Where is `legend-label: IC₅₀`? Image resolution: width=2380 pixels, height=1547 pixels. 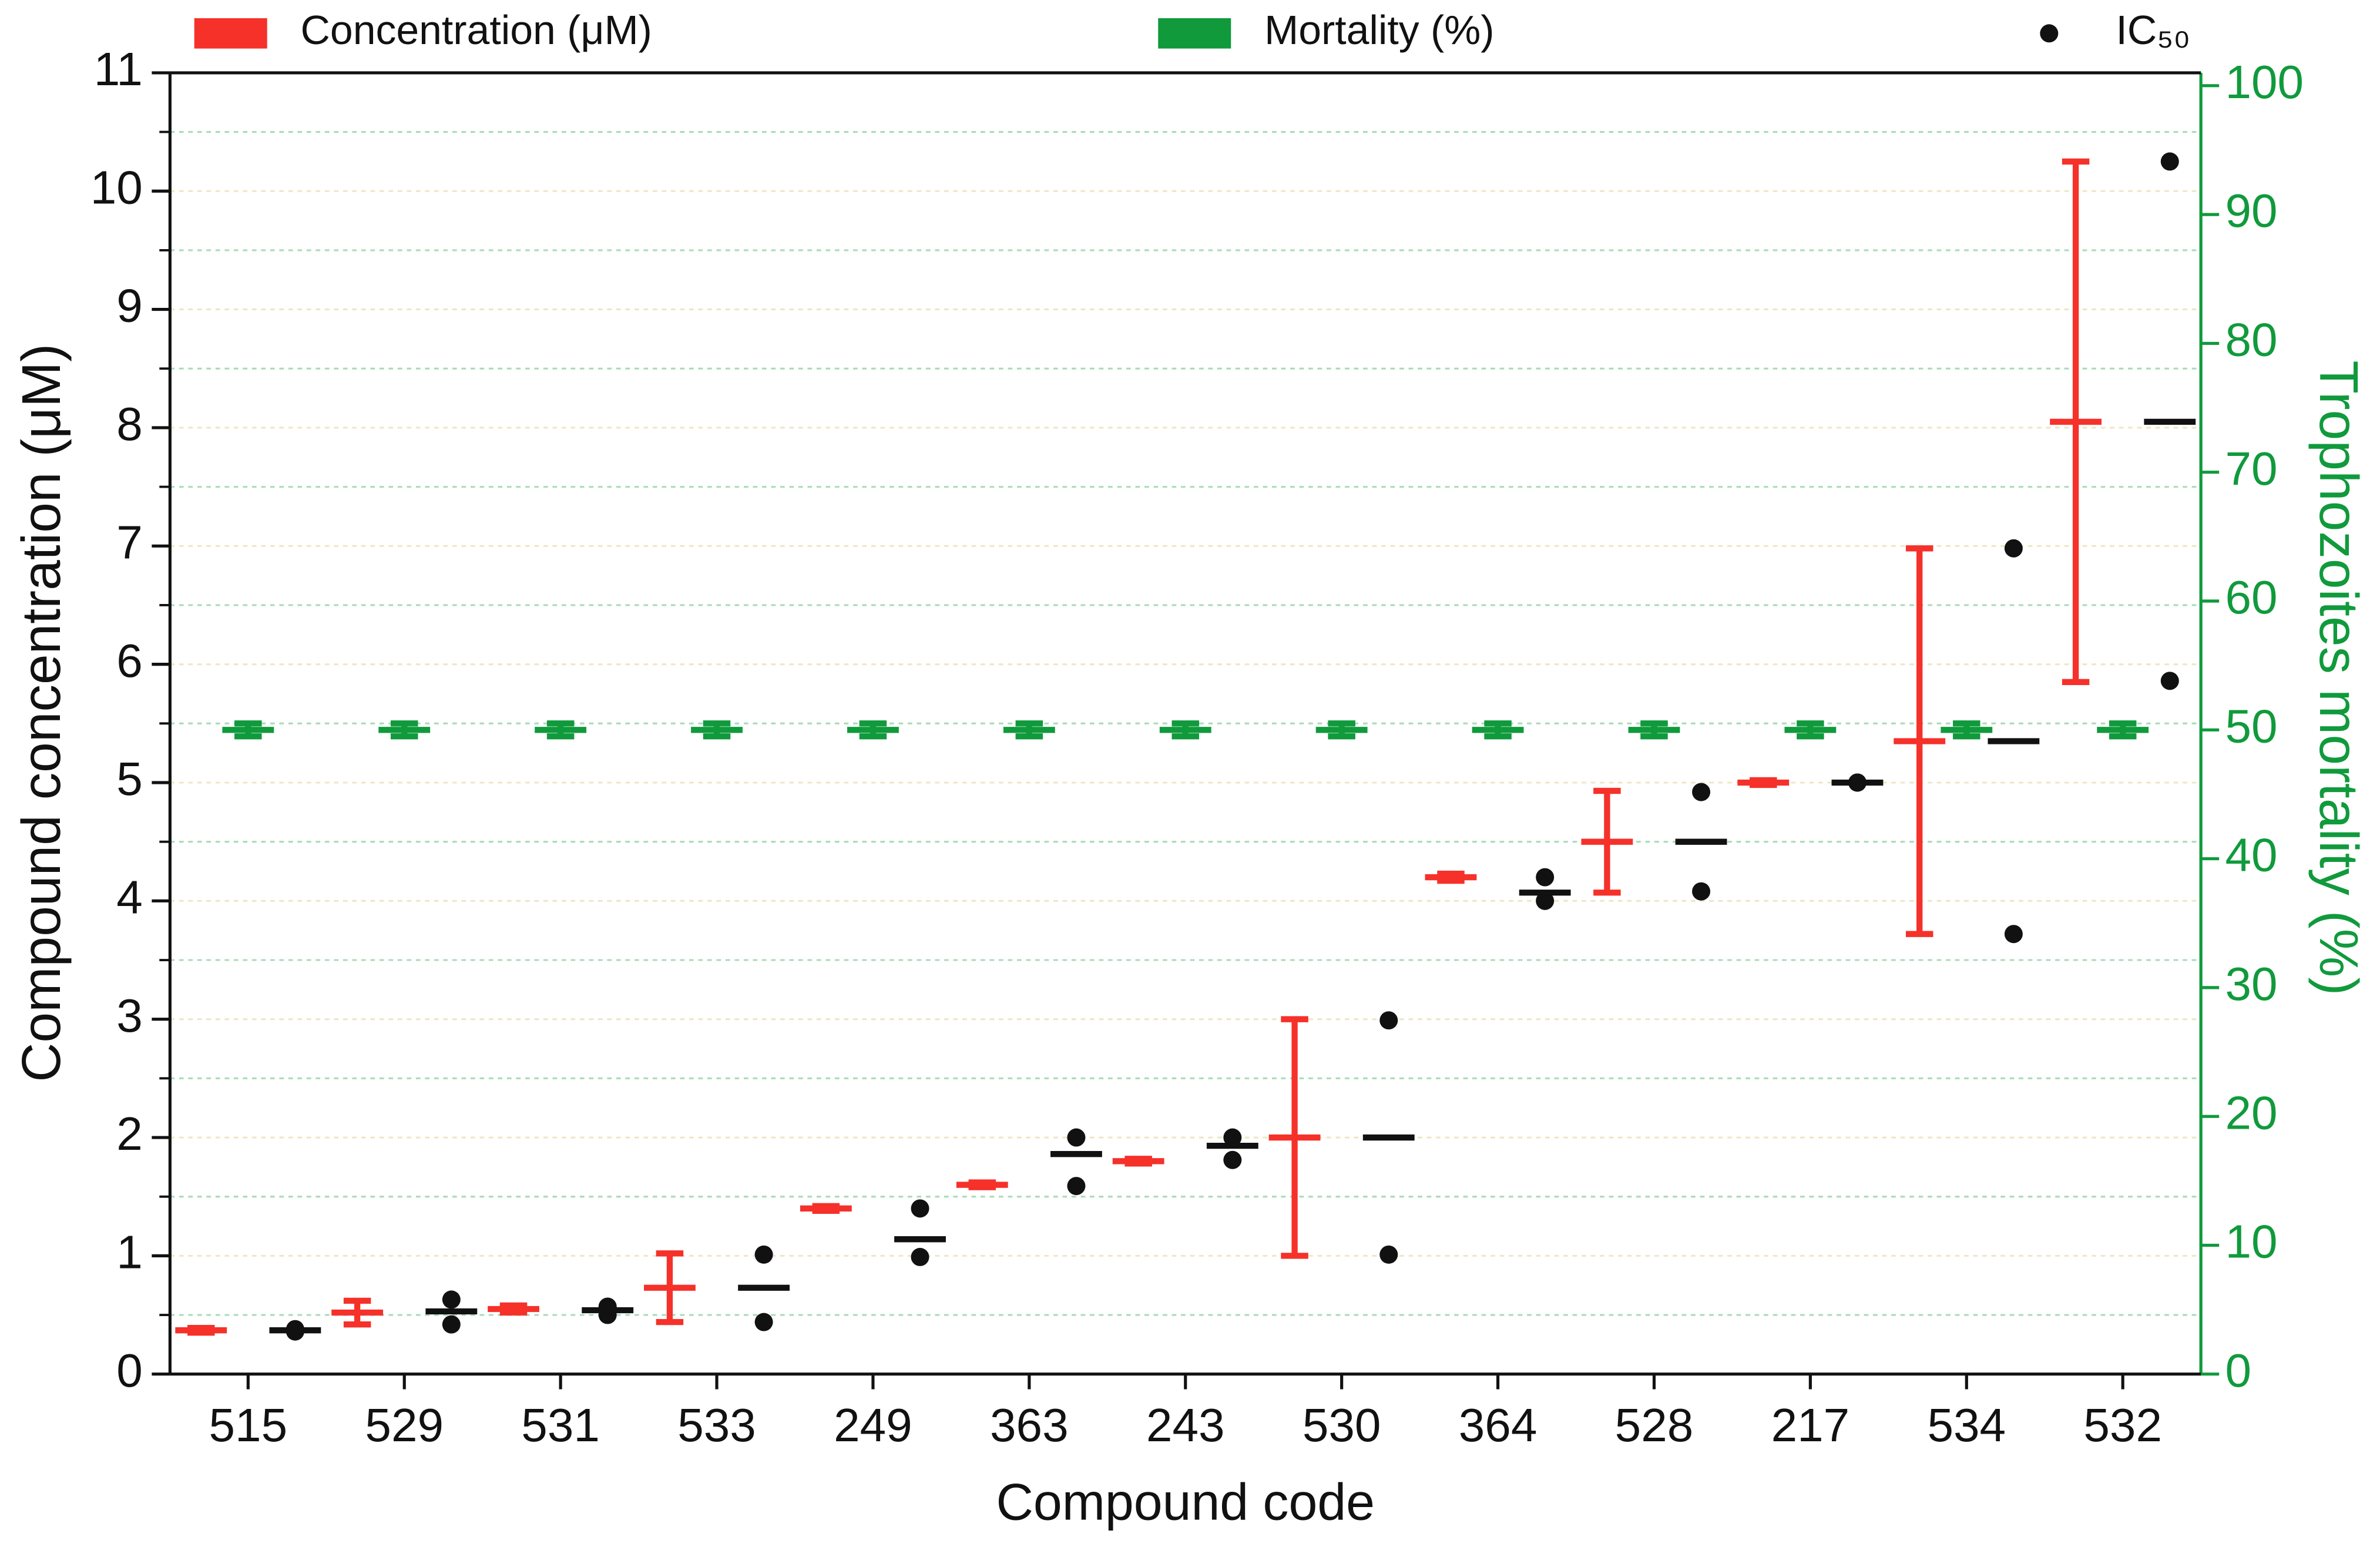 legend-label: IC₅₀ is located at coordinates (2153, 30).